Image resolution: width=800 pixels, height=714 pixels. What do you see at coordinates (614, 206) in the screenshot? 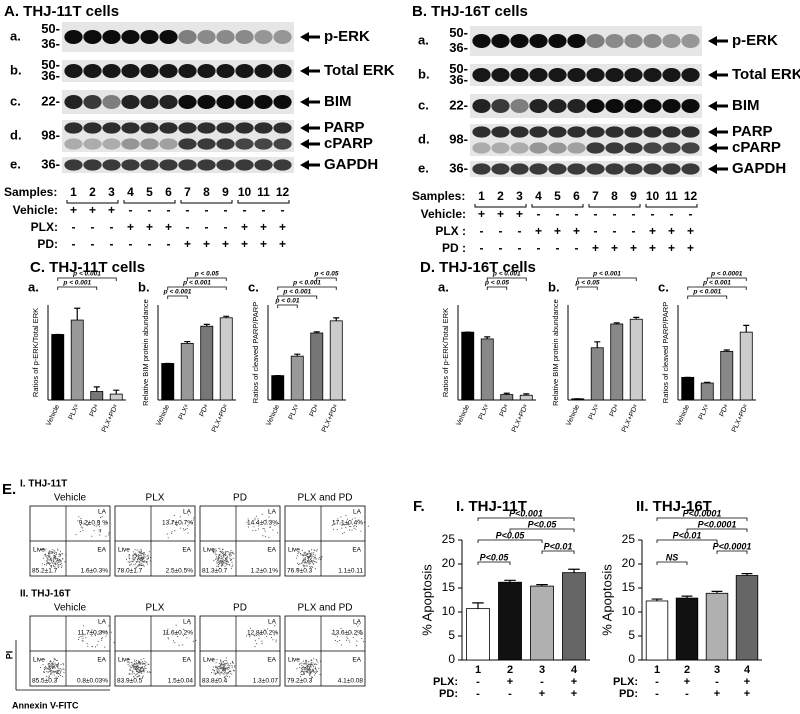
I see `sample-group-bracket` at bounding box center [614, 206].